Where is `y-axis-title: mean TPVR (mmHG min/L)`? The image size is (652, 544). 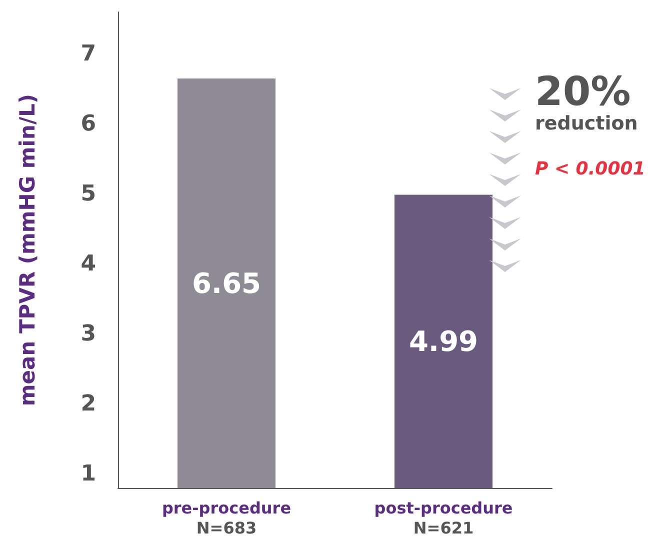
y-axis-title: mean TPVR (mmHG min/L) is located at coordinates (28, 250).